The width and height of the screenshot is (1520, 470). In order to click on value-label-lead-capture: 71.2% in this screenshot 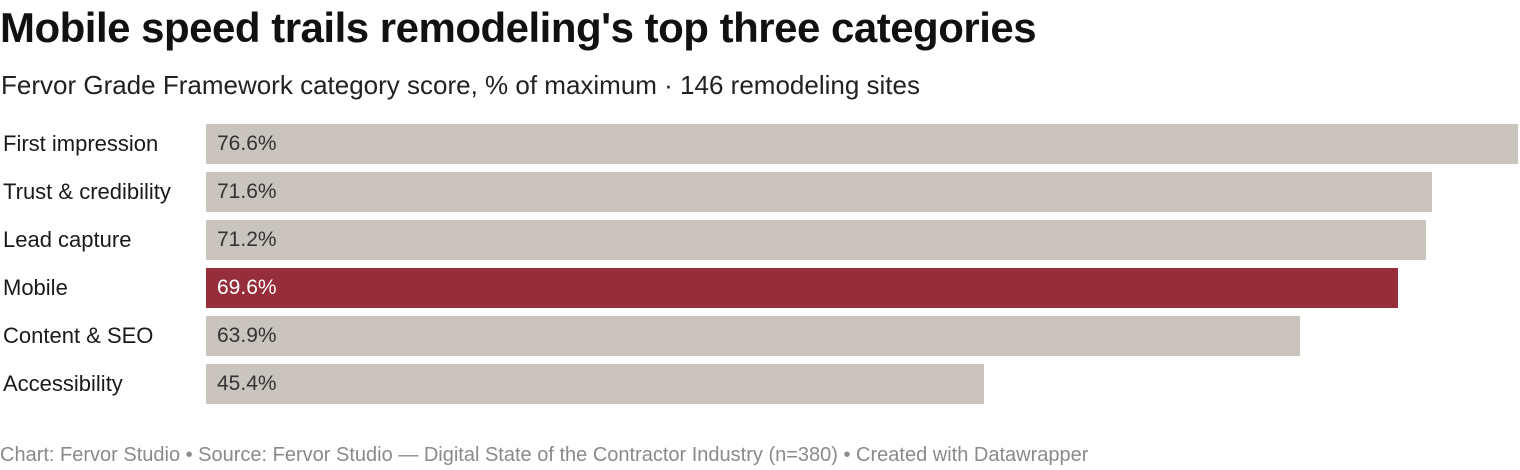, I will do `click(247, 239)`.